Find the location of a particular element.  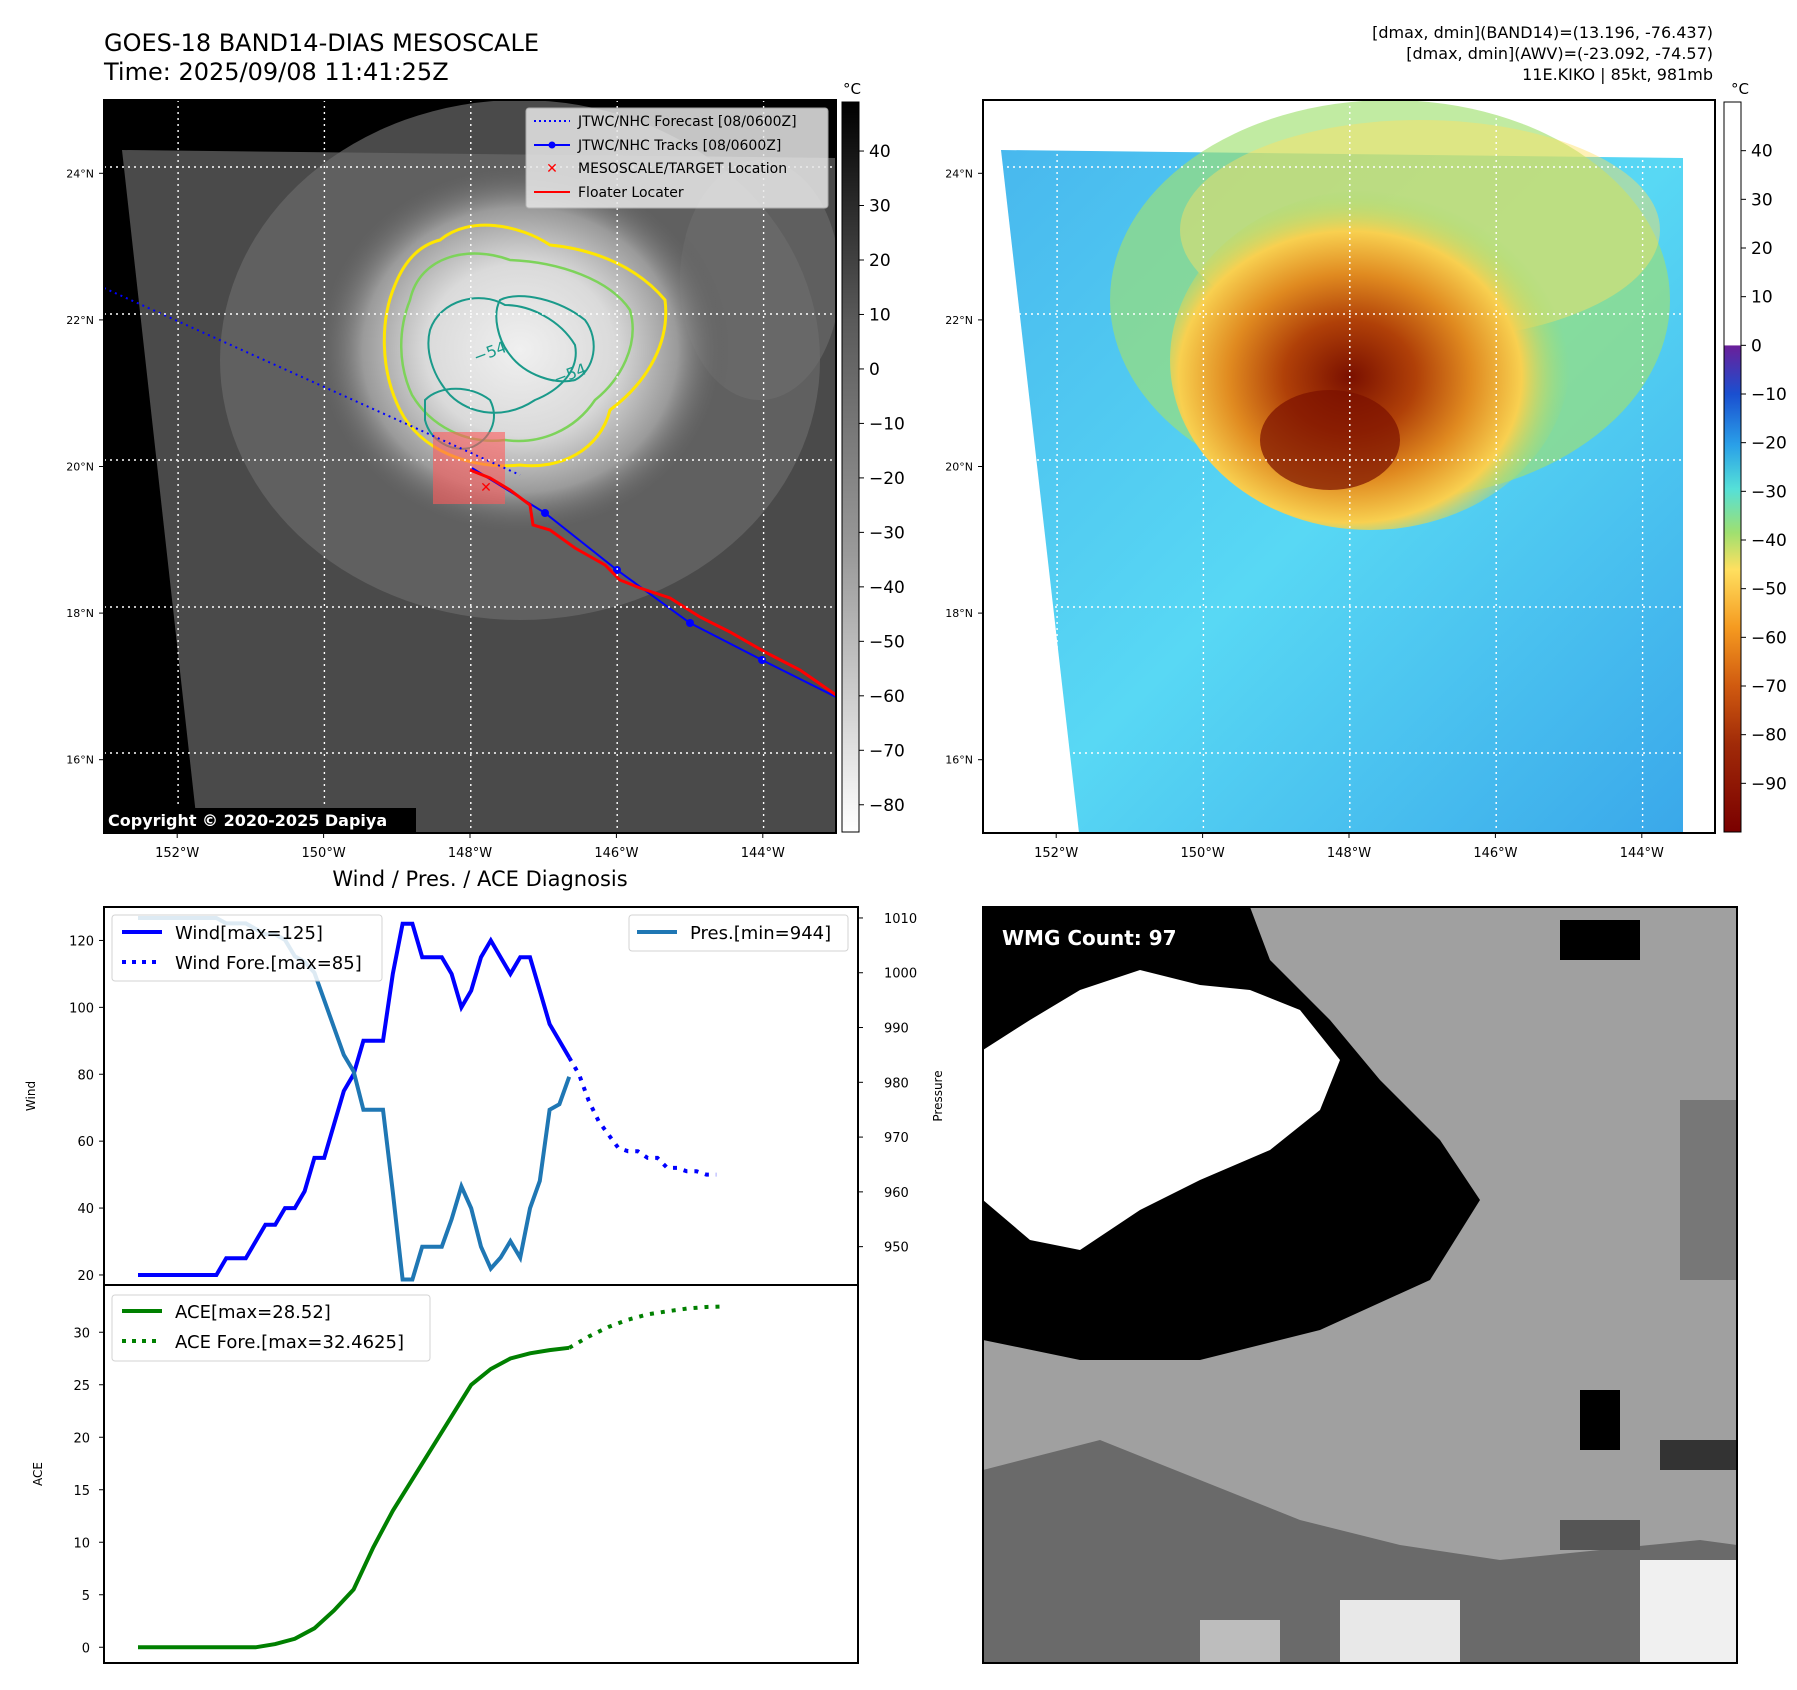

ir-colorbar-label: −20 is located at coordinates (887, 479).